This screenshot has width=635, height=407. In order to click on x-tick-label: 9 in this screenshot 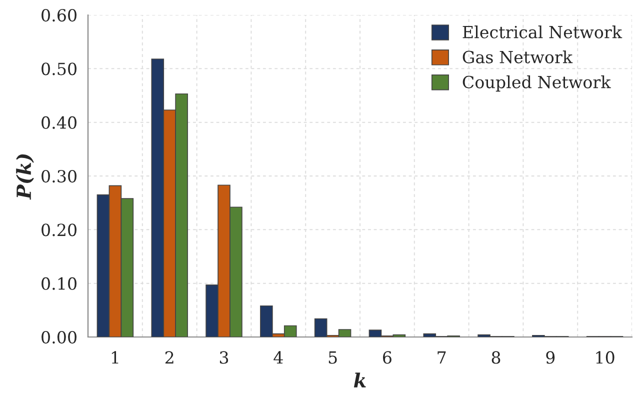, I will do `click(550, 357)`.